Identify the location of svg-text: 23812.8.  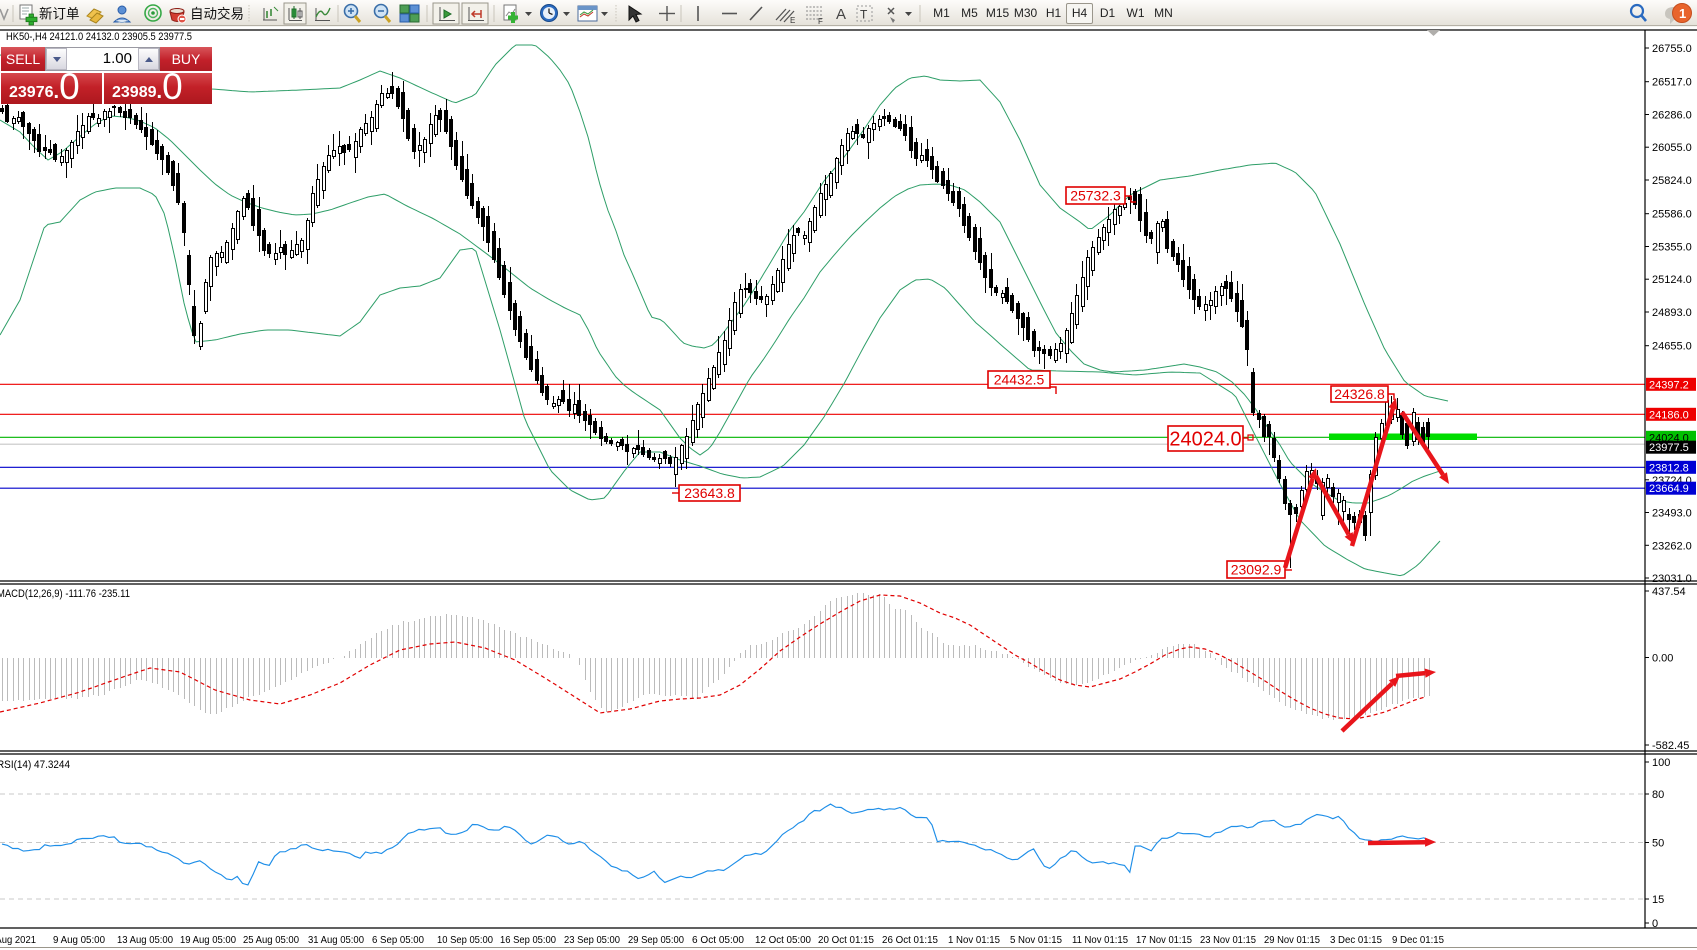
(1669, 468).